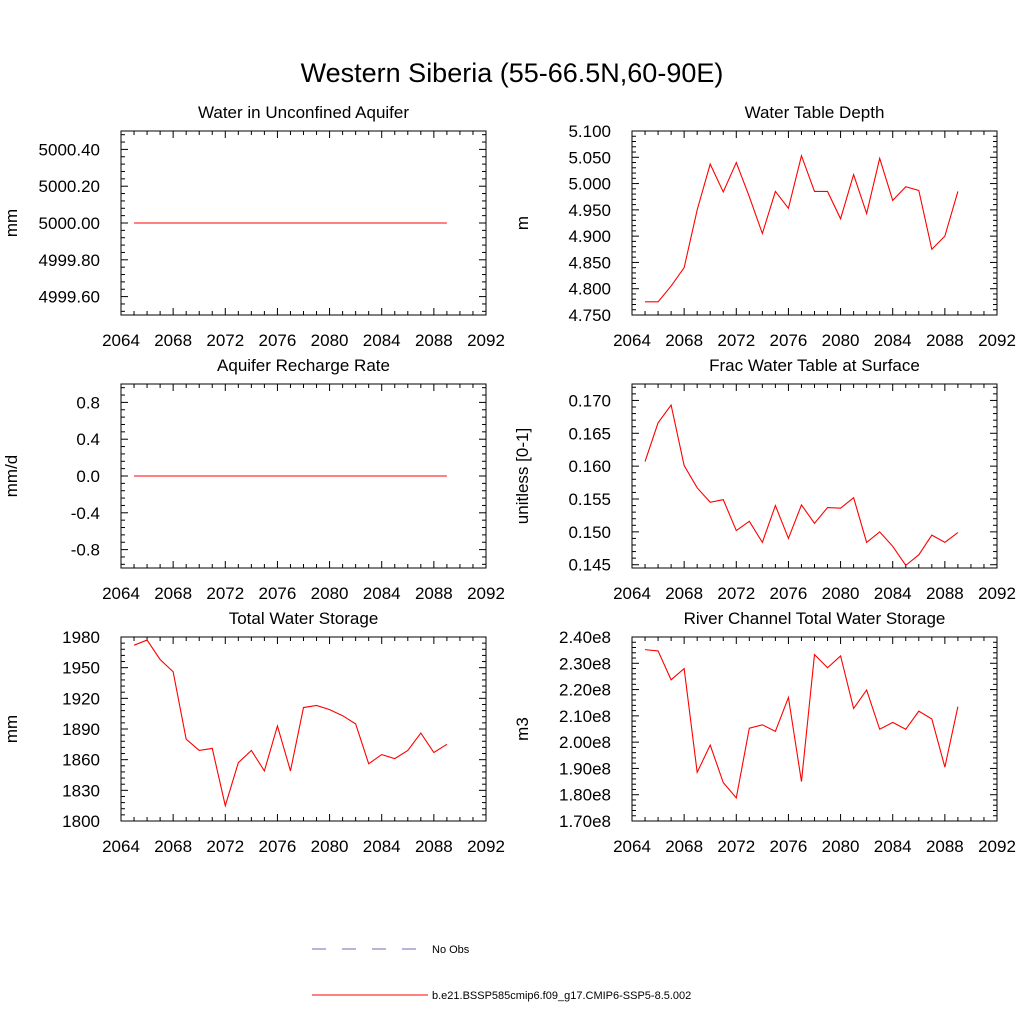  I want to click on y-tick-label: 1860, so click(81, 760).